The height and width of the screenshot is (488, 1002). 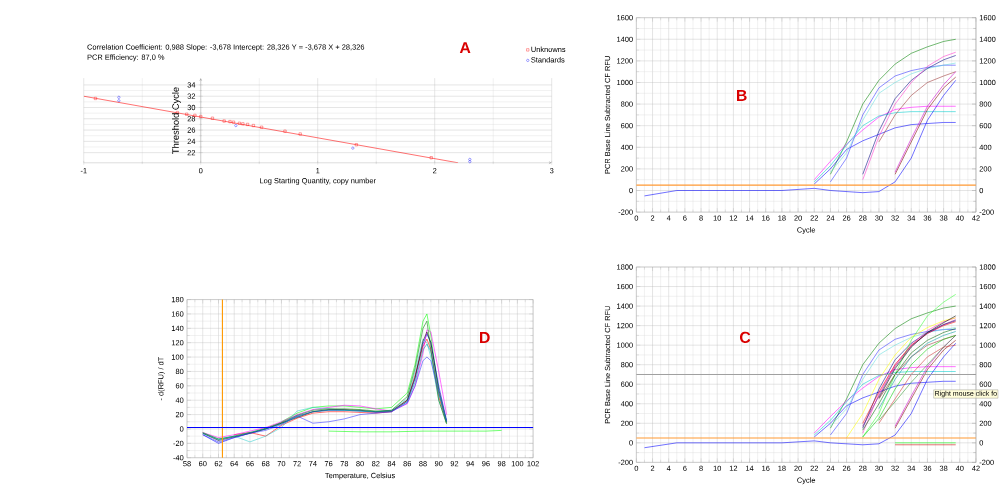 I want to click on annotation: D, so click(x=485, y=337).